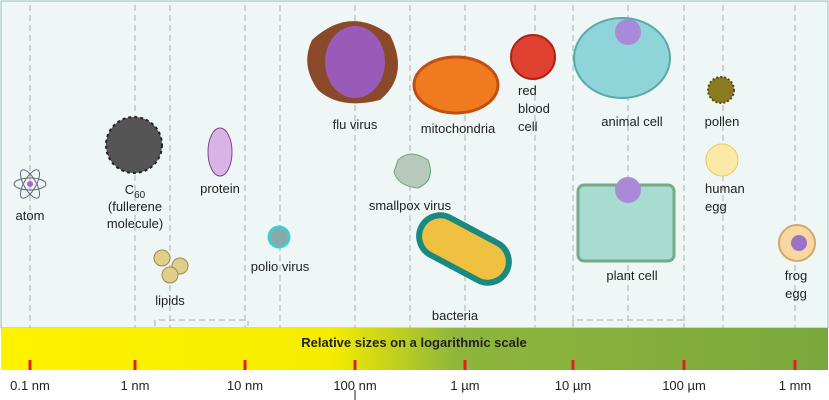  Describe the element at coordinates (135, 385) in the screenshot. I see `tick-label: 1 nm` at that location.